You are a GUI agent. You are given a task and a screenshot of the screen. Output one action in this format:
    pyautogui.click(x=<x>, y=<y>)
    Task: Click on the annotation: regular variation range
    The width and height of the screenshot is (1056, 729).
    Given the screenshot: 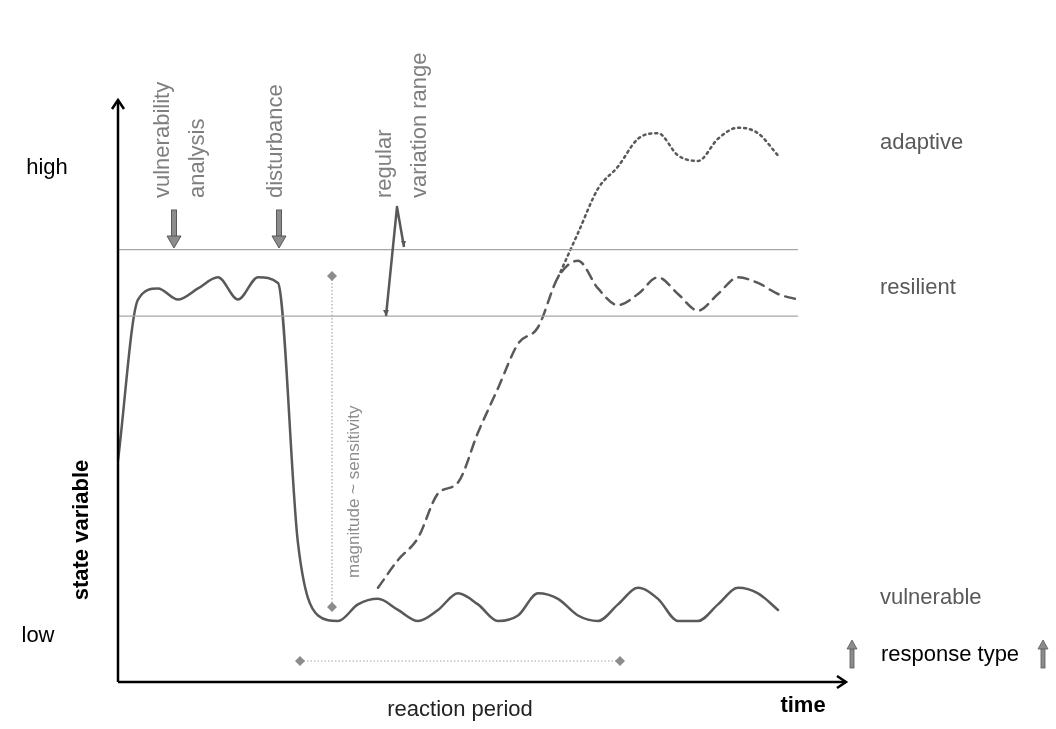 What is the action you would take?
    pyautogui.click(x=401, y=125)
    